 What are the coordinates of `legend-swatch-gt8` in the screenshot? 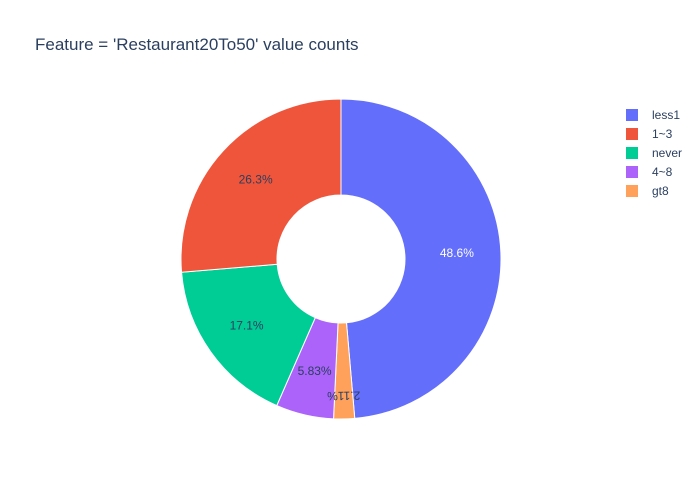 It's located at (632, 191).